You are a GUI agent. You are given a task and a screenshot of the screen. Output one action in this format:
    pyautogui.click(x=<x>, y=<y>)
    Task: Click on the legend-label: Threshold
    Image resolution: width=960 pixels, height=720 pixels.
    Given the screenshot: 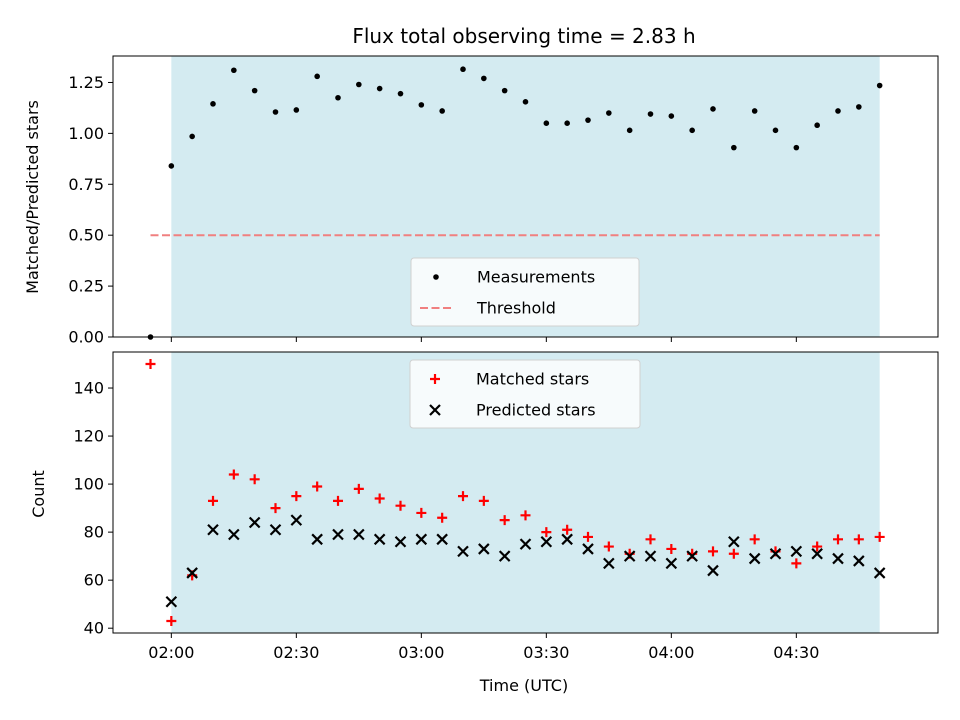 What is the action you would take?
    pyautogui.click(x=516, y=308)
    